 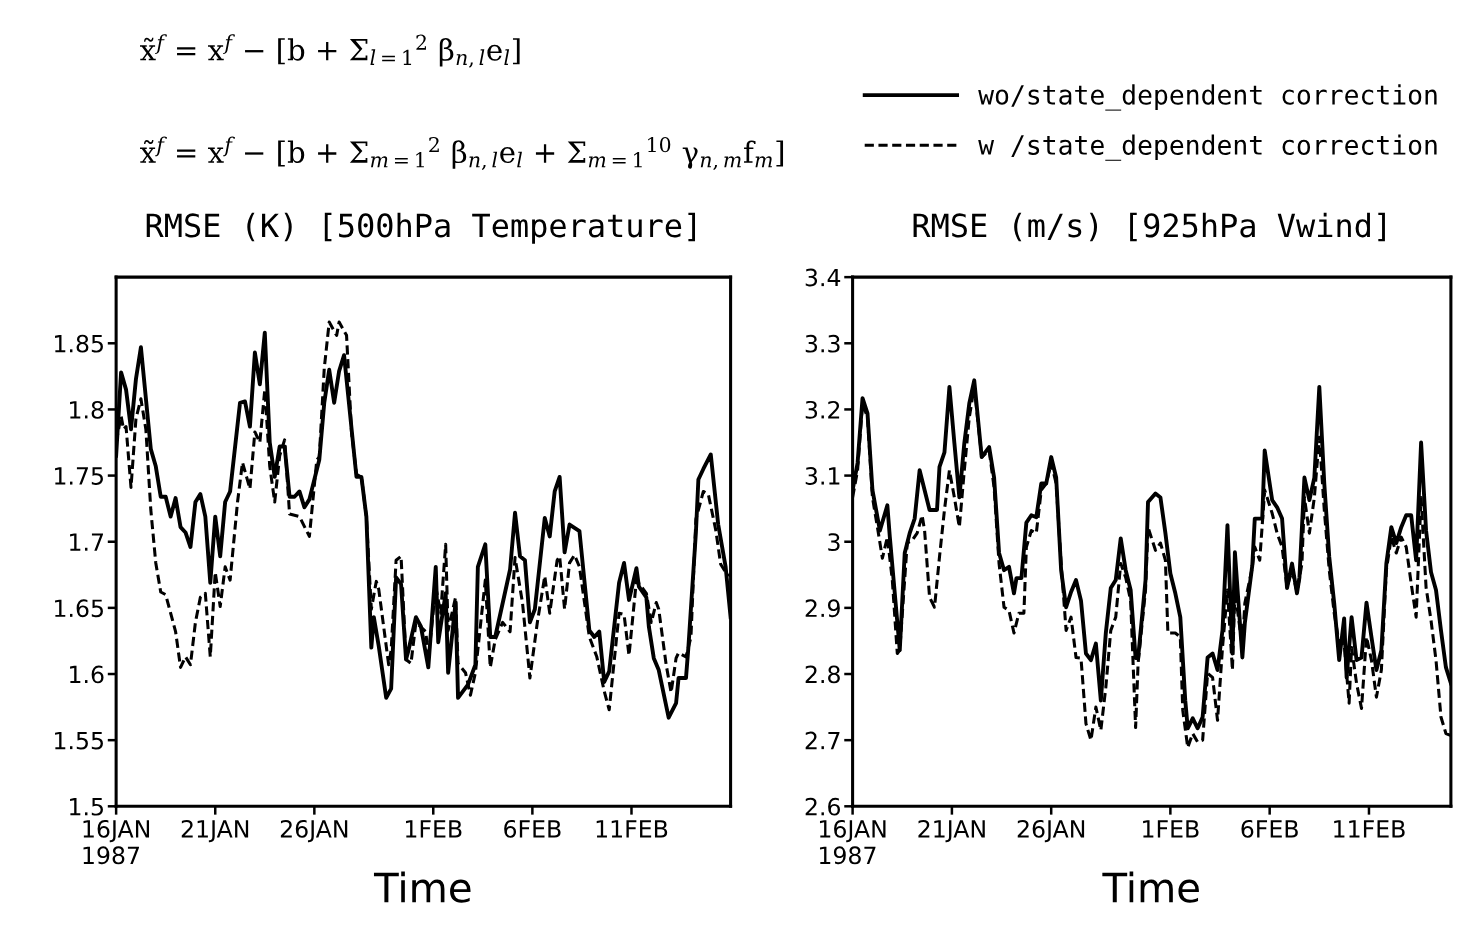 I want to click on y-tick-label: 3.3, so click(x=822, y=343).